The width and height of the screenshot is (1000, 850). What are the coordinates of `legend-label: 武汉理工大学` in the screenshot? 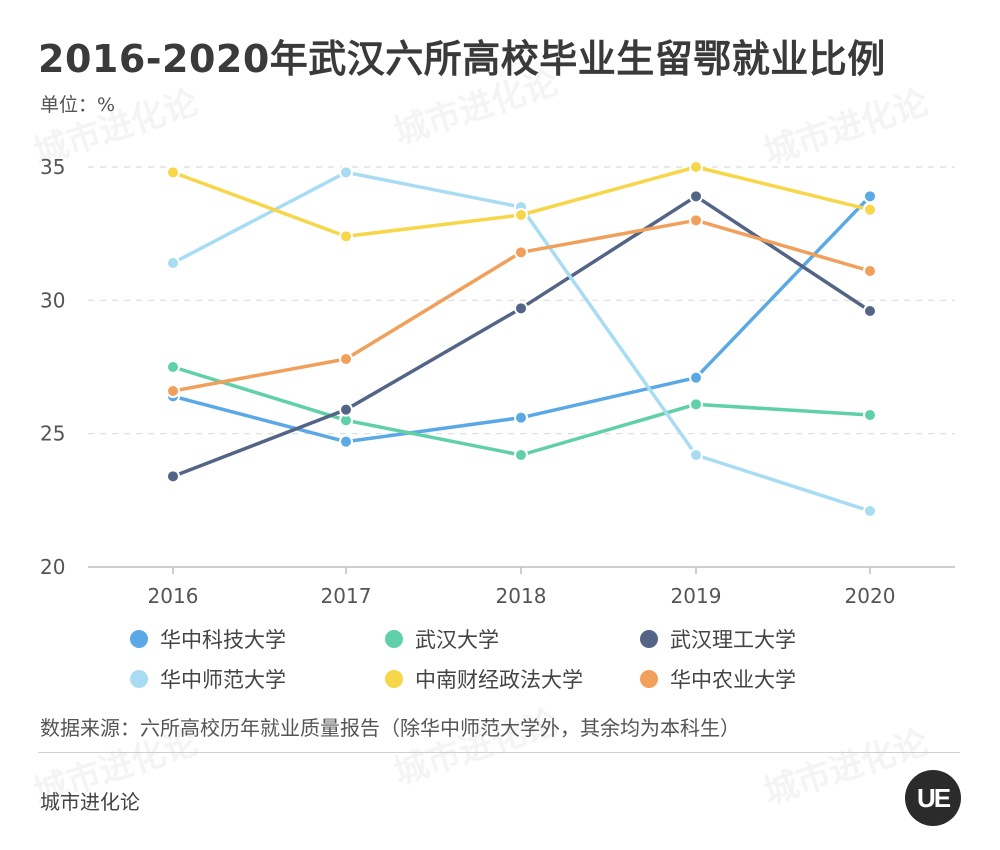 It's located at (733, 640).